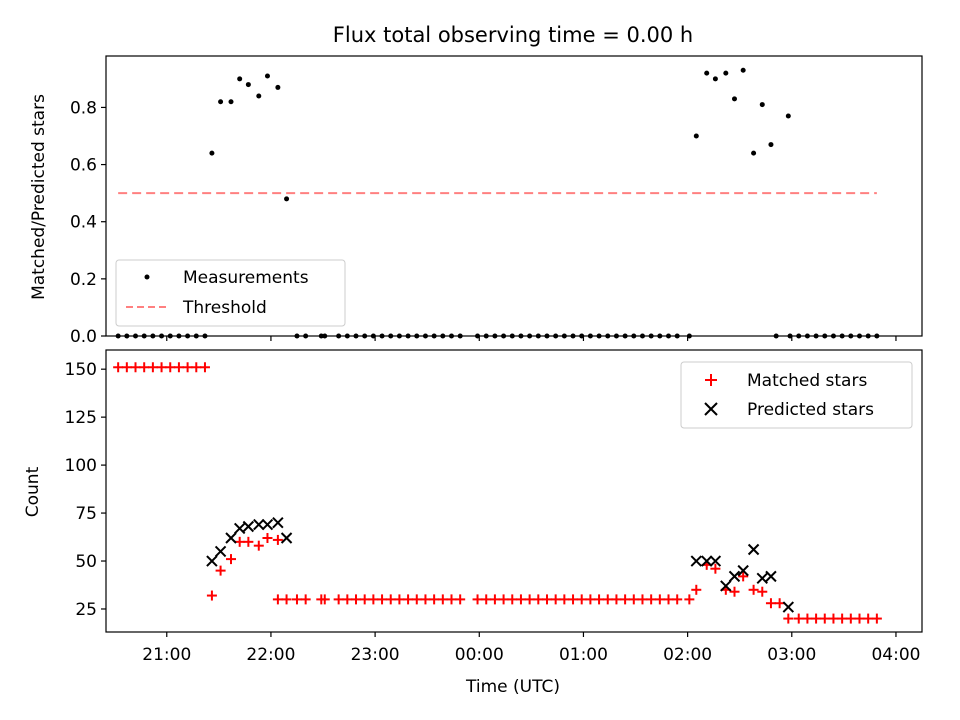 This screenshot has height=720, width=960. I want to click on top-legend-box, so click(230, 293).